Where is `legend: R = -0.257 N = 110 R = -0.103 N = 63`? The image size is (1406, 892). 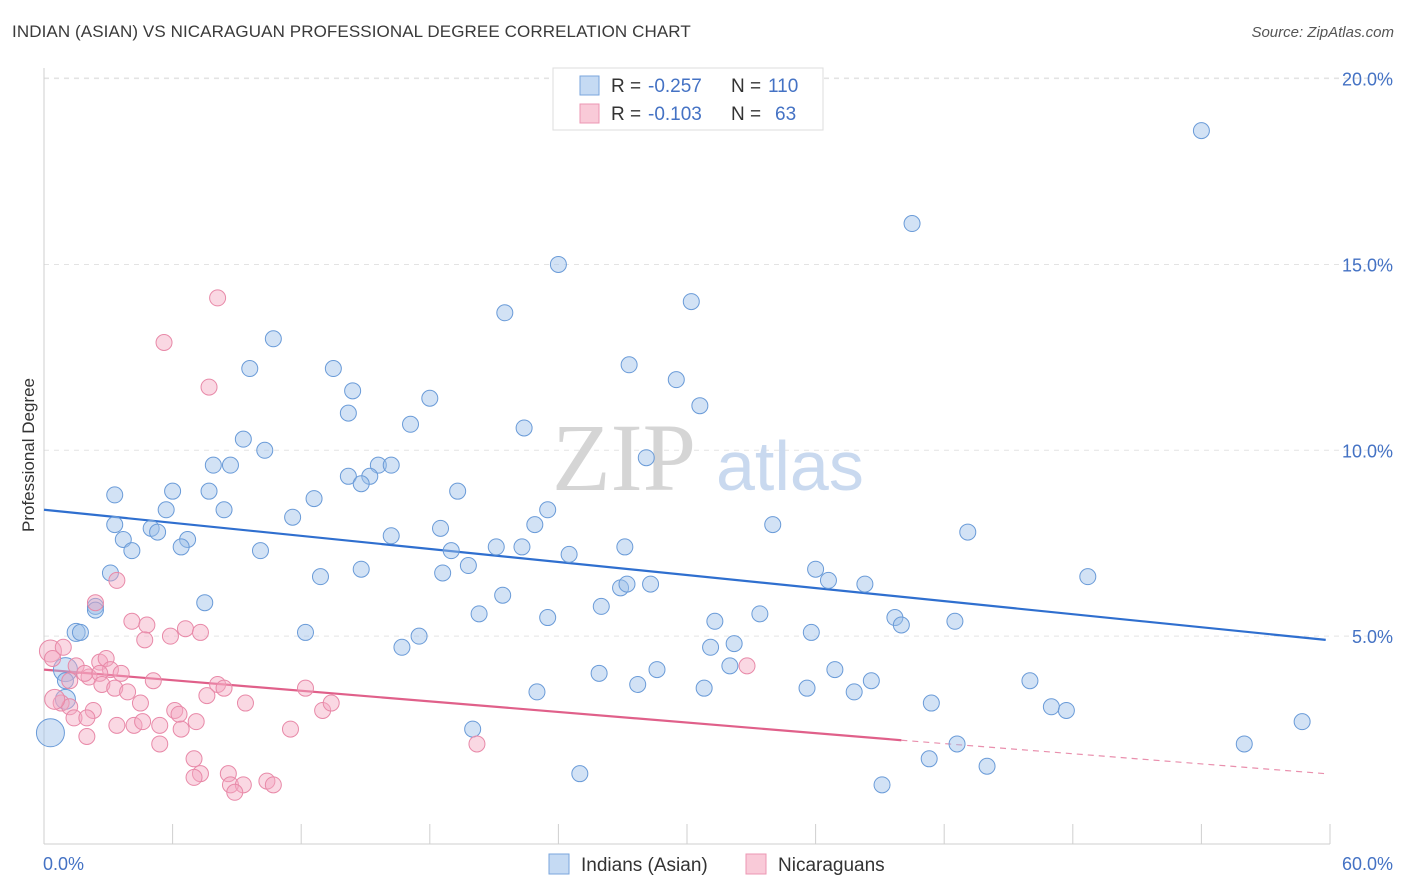
legend: R = -0.257 N = 110 R = -0.103 N = 63 is located at coordinates (688, 99).